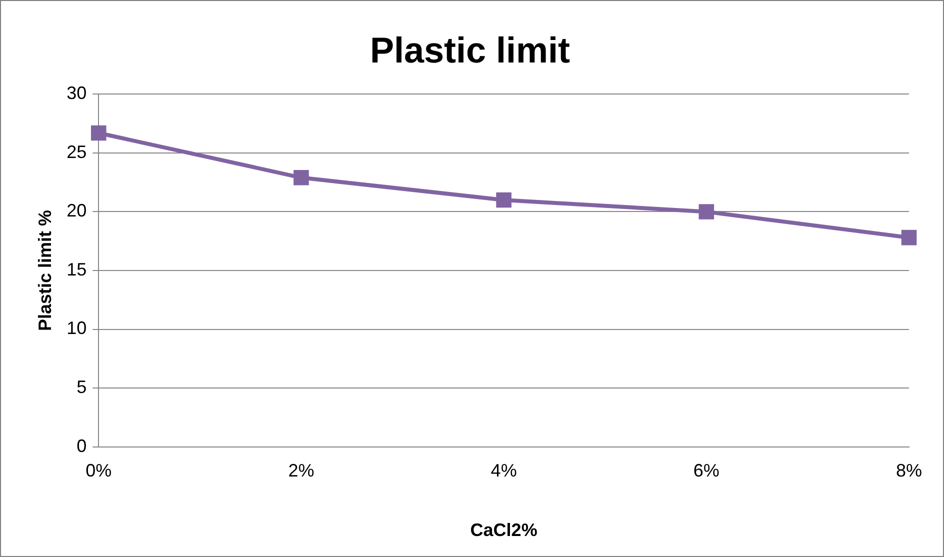 Image resolution: width=944 pixels, height=557 pixels. What do you see at coordinates (470, 50) in the screenshot?
I see `chart-title: Plastic limit` at bounding box center [470, 50].